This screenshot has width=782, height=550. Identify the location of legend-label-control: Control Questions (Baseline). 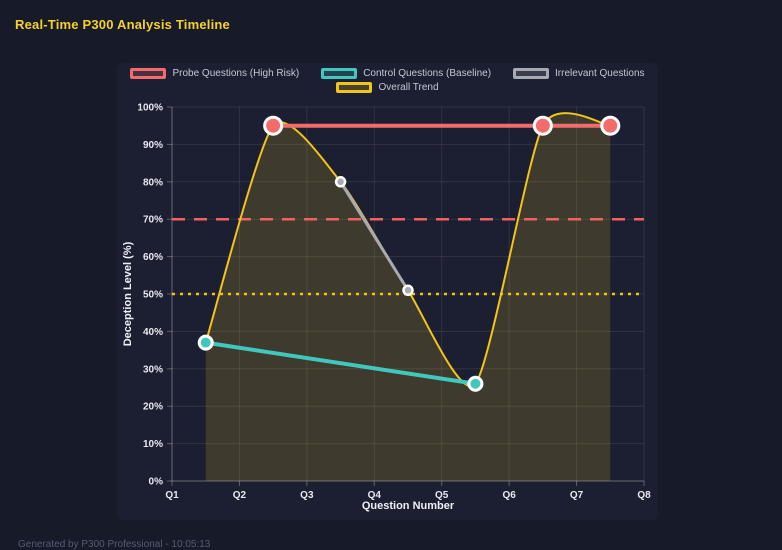
(427, 73).